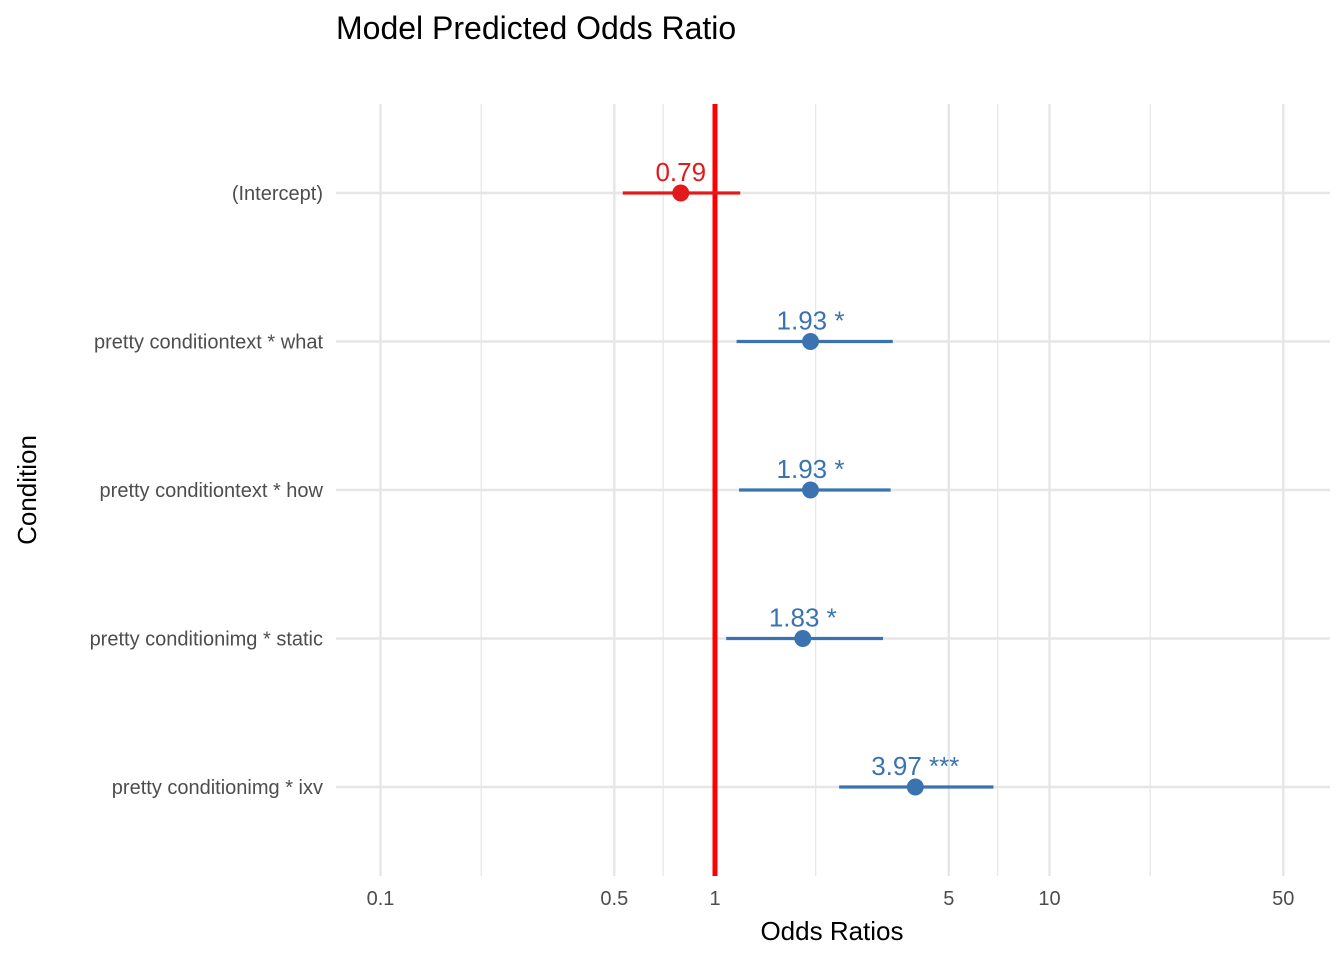  I want to click on x-tick-label: 0.5, so click(614, 899).